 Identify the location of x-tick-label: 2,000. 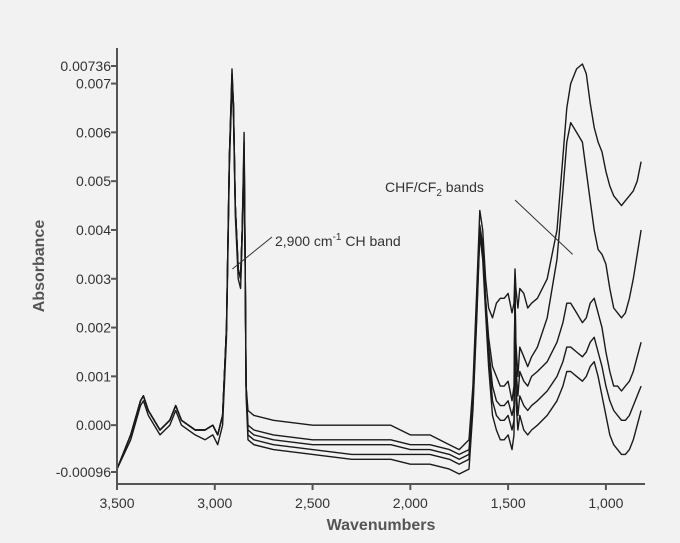
(410, 503).